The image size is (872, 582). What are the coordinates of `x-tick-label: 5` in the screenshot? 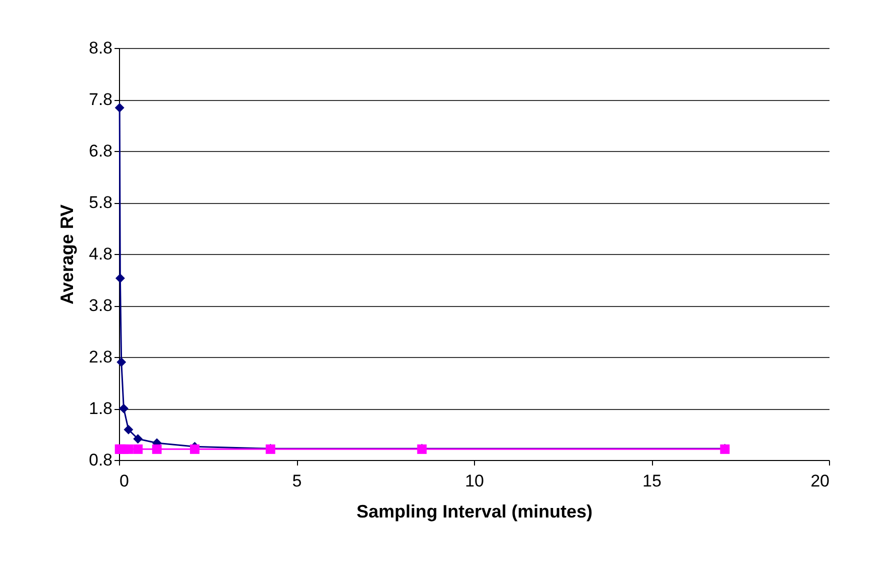 It's located at (297, 481).